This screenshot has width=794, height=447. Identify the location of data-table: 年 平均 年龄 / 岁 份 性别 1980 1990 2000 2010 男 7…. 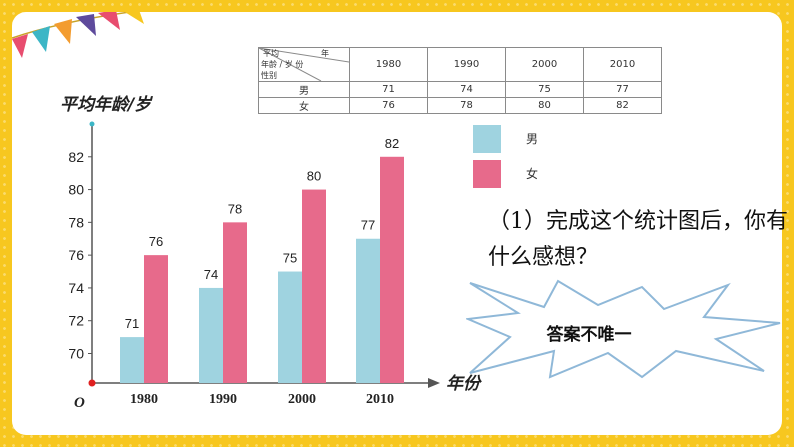
(460, 80).